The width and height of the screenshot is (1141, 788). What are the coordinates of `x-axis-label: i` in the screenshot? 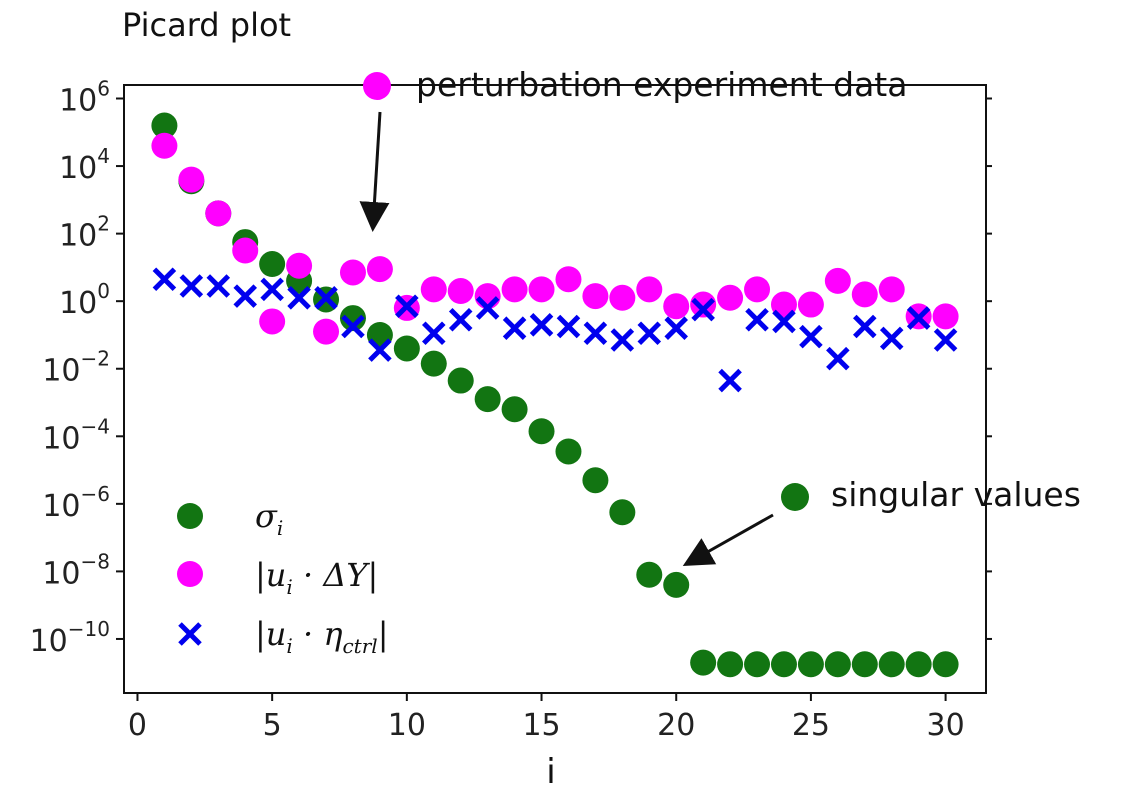 It's located at (550, 770).